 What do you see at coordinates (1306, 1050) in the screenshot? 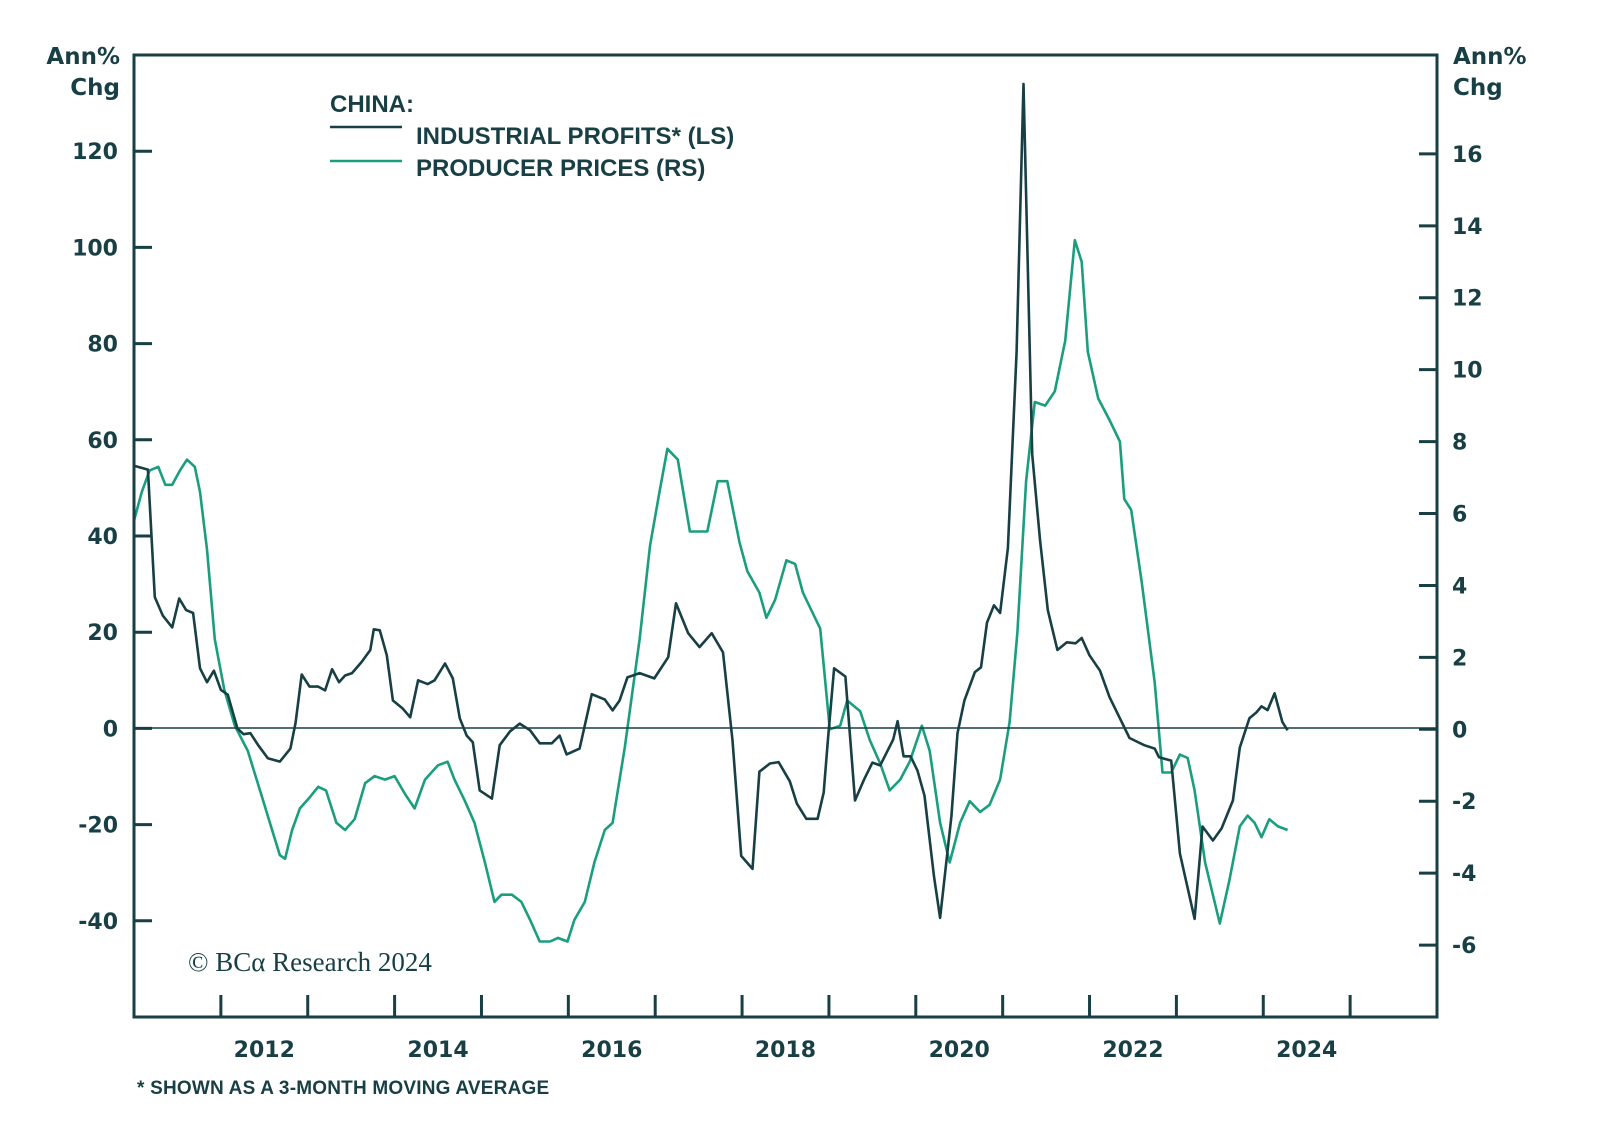
I see `x-axis-tick-label: 2024` at bounding box center [1306, 1050].